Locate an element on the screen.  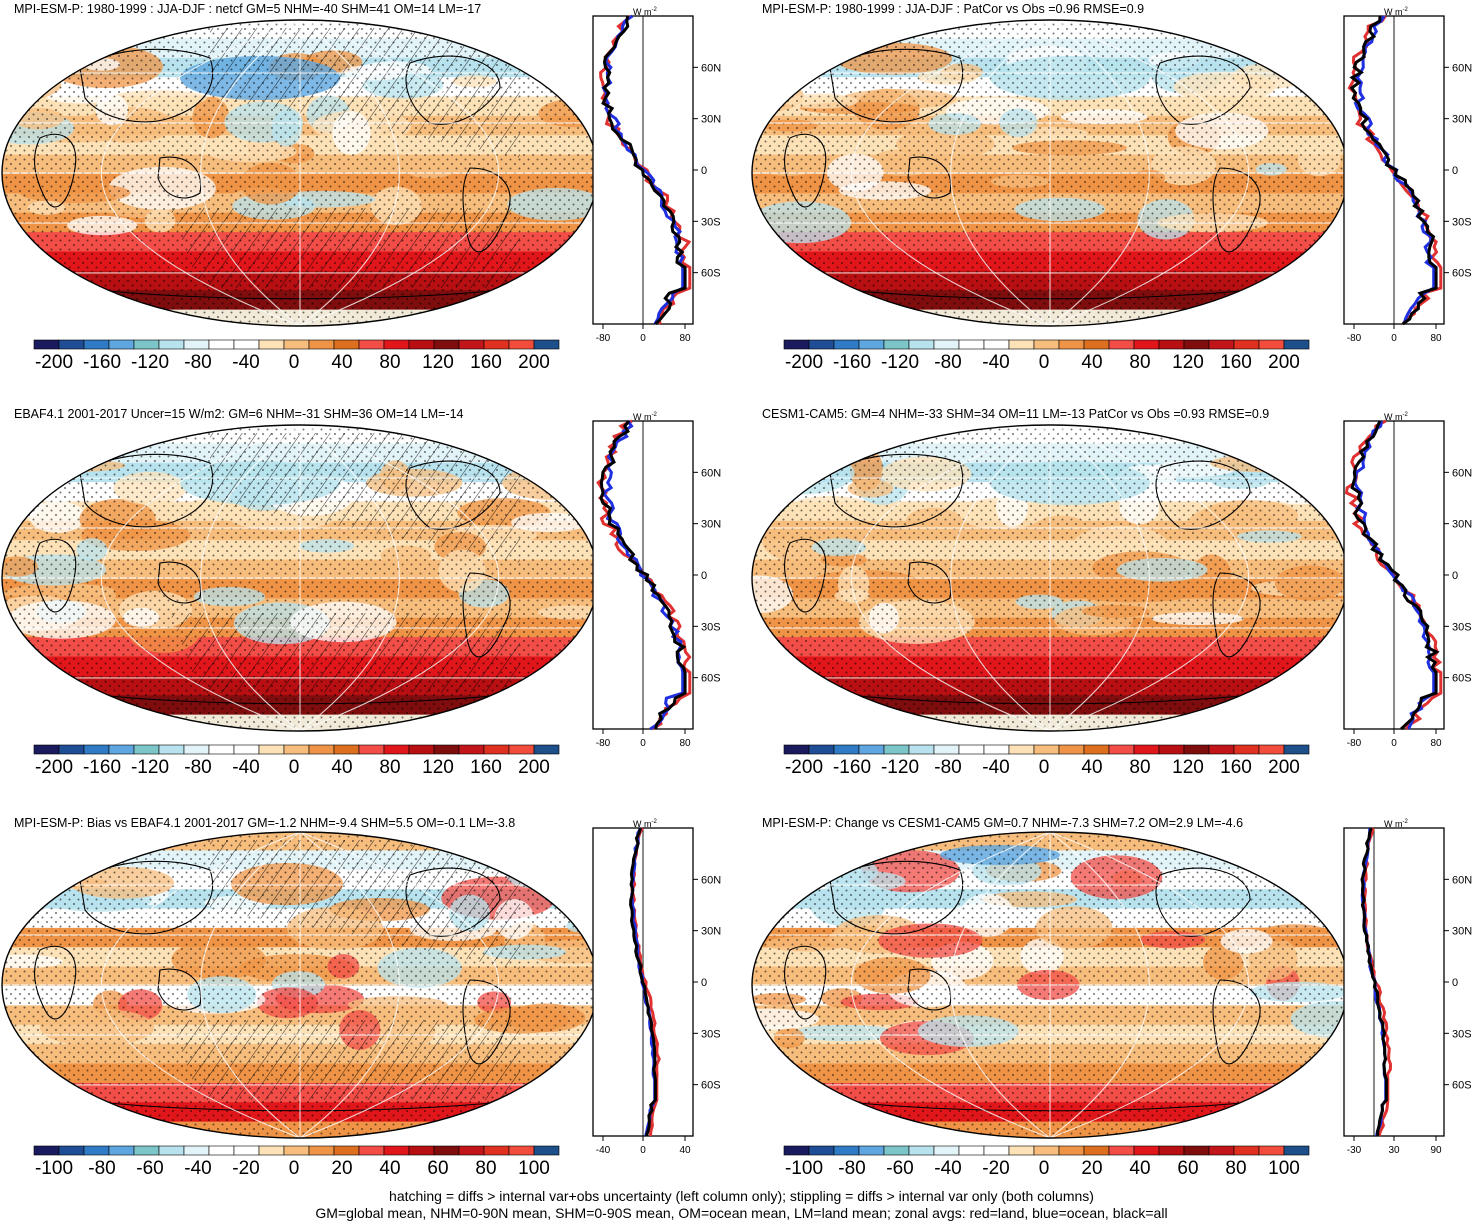
colorbar-tick-label: -160 is located at coordinates (852, 362).